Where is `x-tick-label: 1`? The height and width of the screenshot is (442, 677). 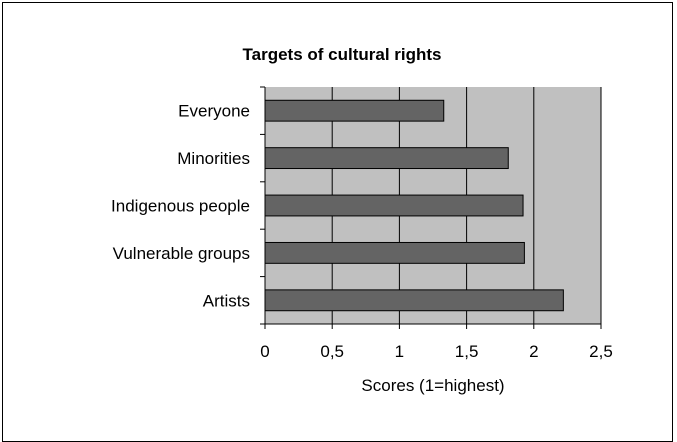 x-tick-label: 1 is located at coordinates (399, 351).